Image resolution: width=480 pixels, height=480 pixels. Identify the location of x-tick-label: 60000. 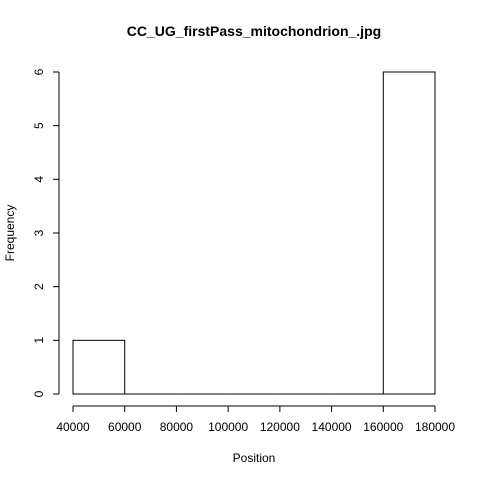
(125, 427).